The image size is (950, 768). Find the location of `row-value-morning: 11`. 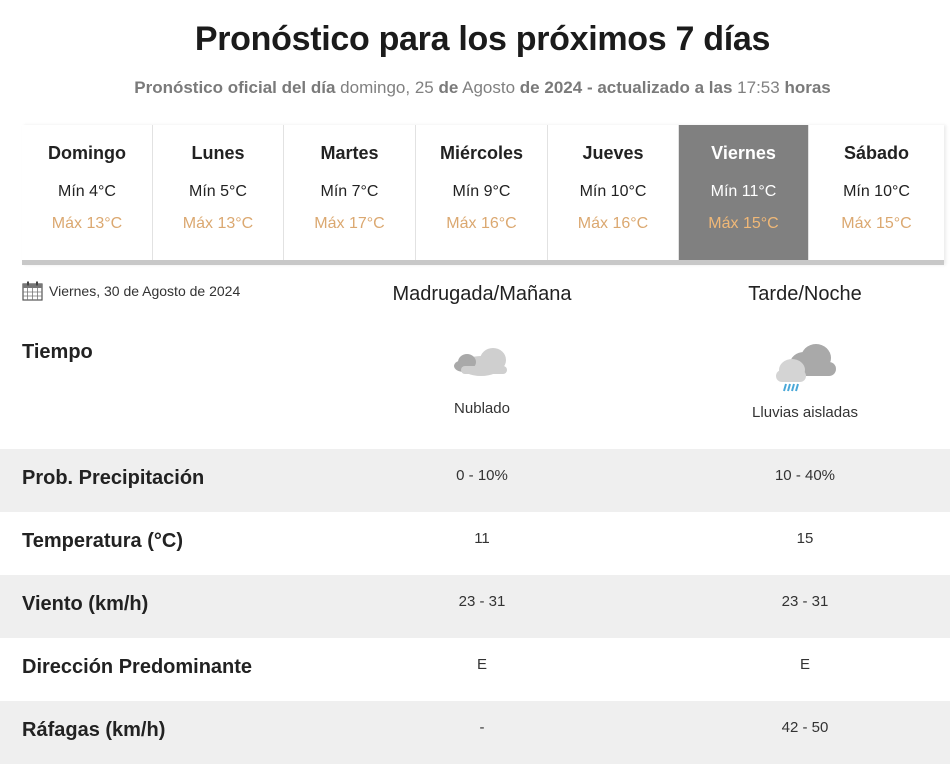

row-value-morning: 11 is located at coordinates (482, 538).